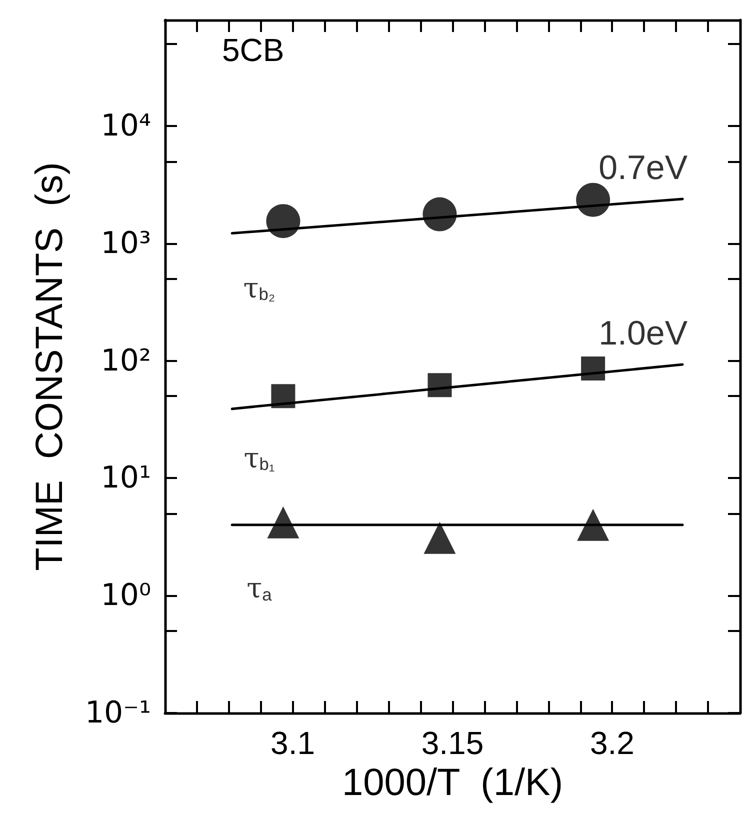 The height and width of the screenshot is (823, 744). Describe the element at coordinates (125, 596) in the screenshot. I see `y-tick-label: 10⁰` at that location.